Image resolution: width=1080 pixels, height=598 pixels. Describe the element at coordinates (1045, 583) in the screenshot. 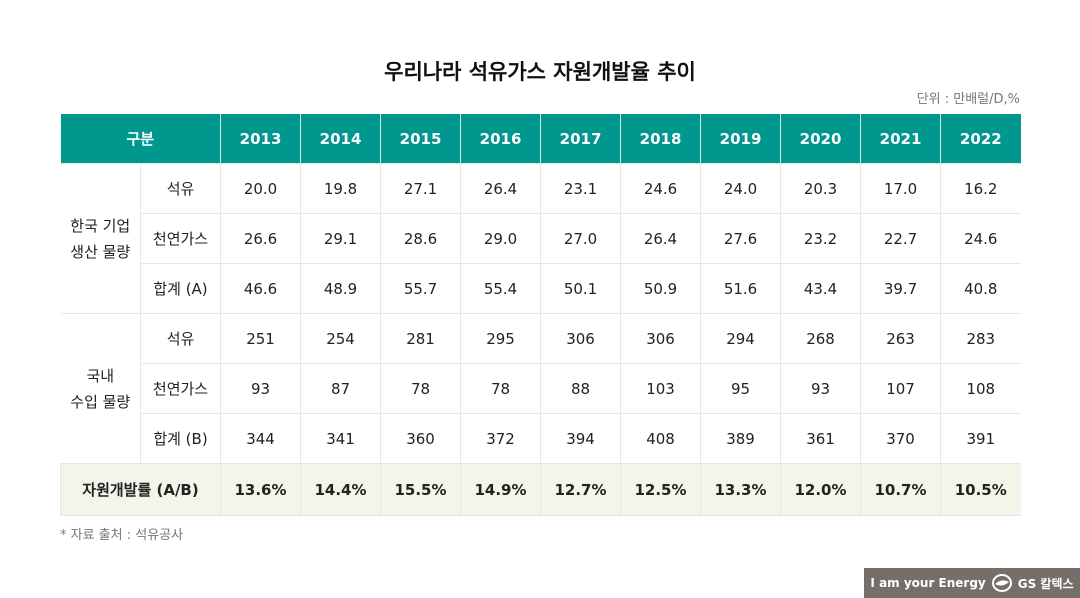

I see `brand-name: GS 칼텍스` at that location.